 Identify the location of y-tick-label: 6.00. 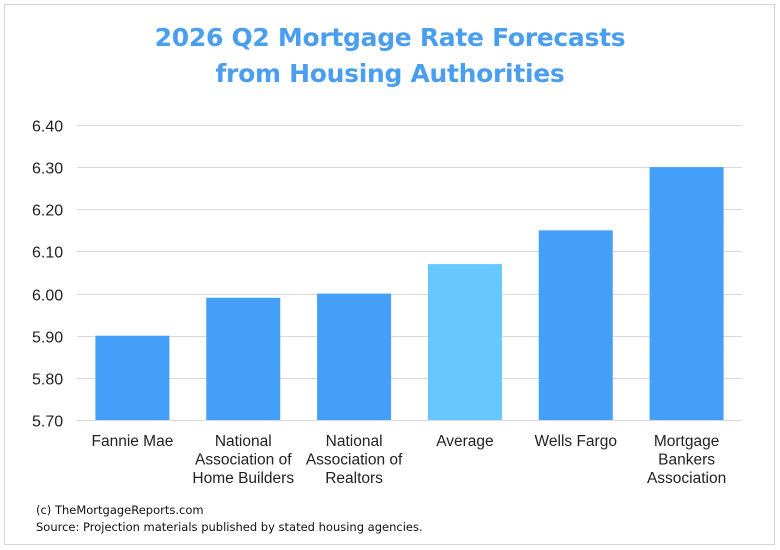
(47, 296).